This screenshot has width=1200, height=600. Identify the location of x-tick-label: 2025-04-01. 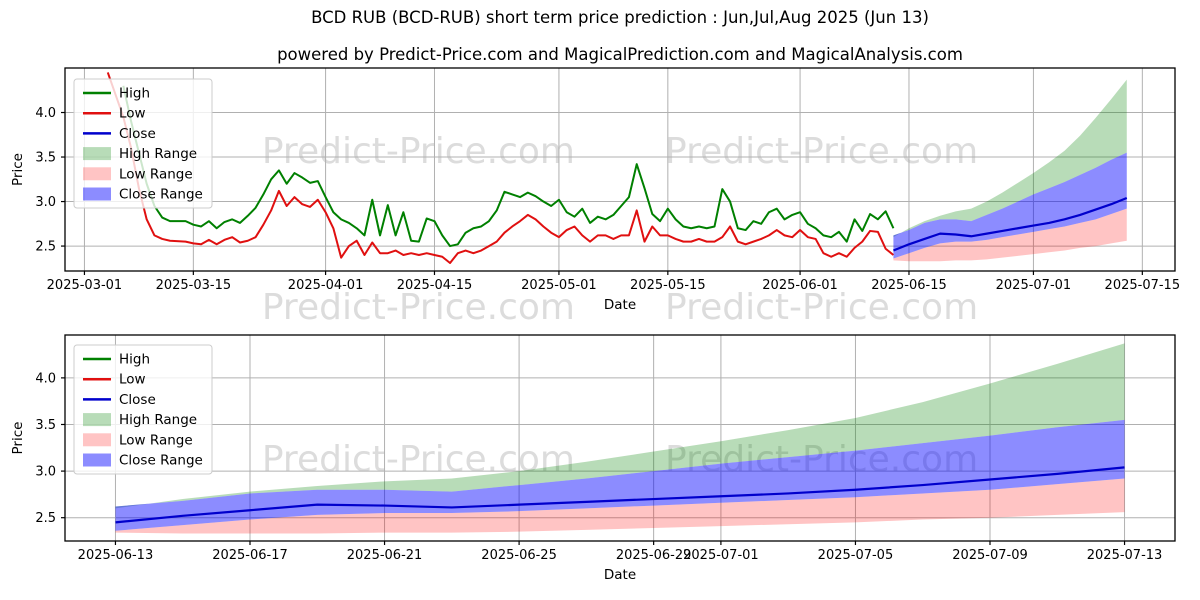
(326, 285).